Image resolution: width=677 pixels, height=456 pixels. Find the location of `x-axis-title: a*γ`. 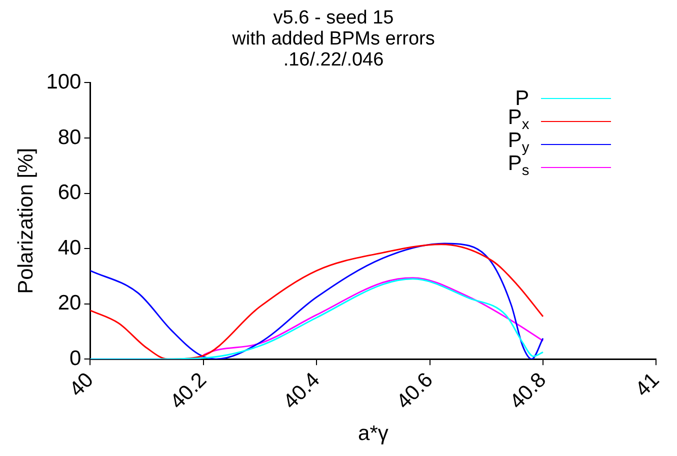

x-axis-title: a*γ is located at coordinates (373, 434).